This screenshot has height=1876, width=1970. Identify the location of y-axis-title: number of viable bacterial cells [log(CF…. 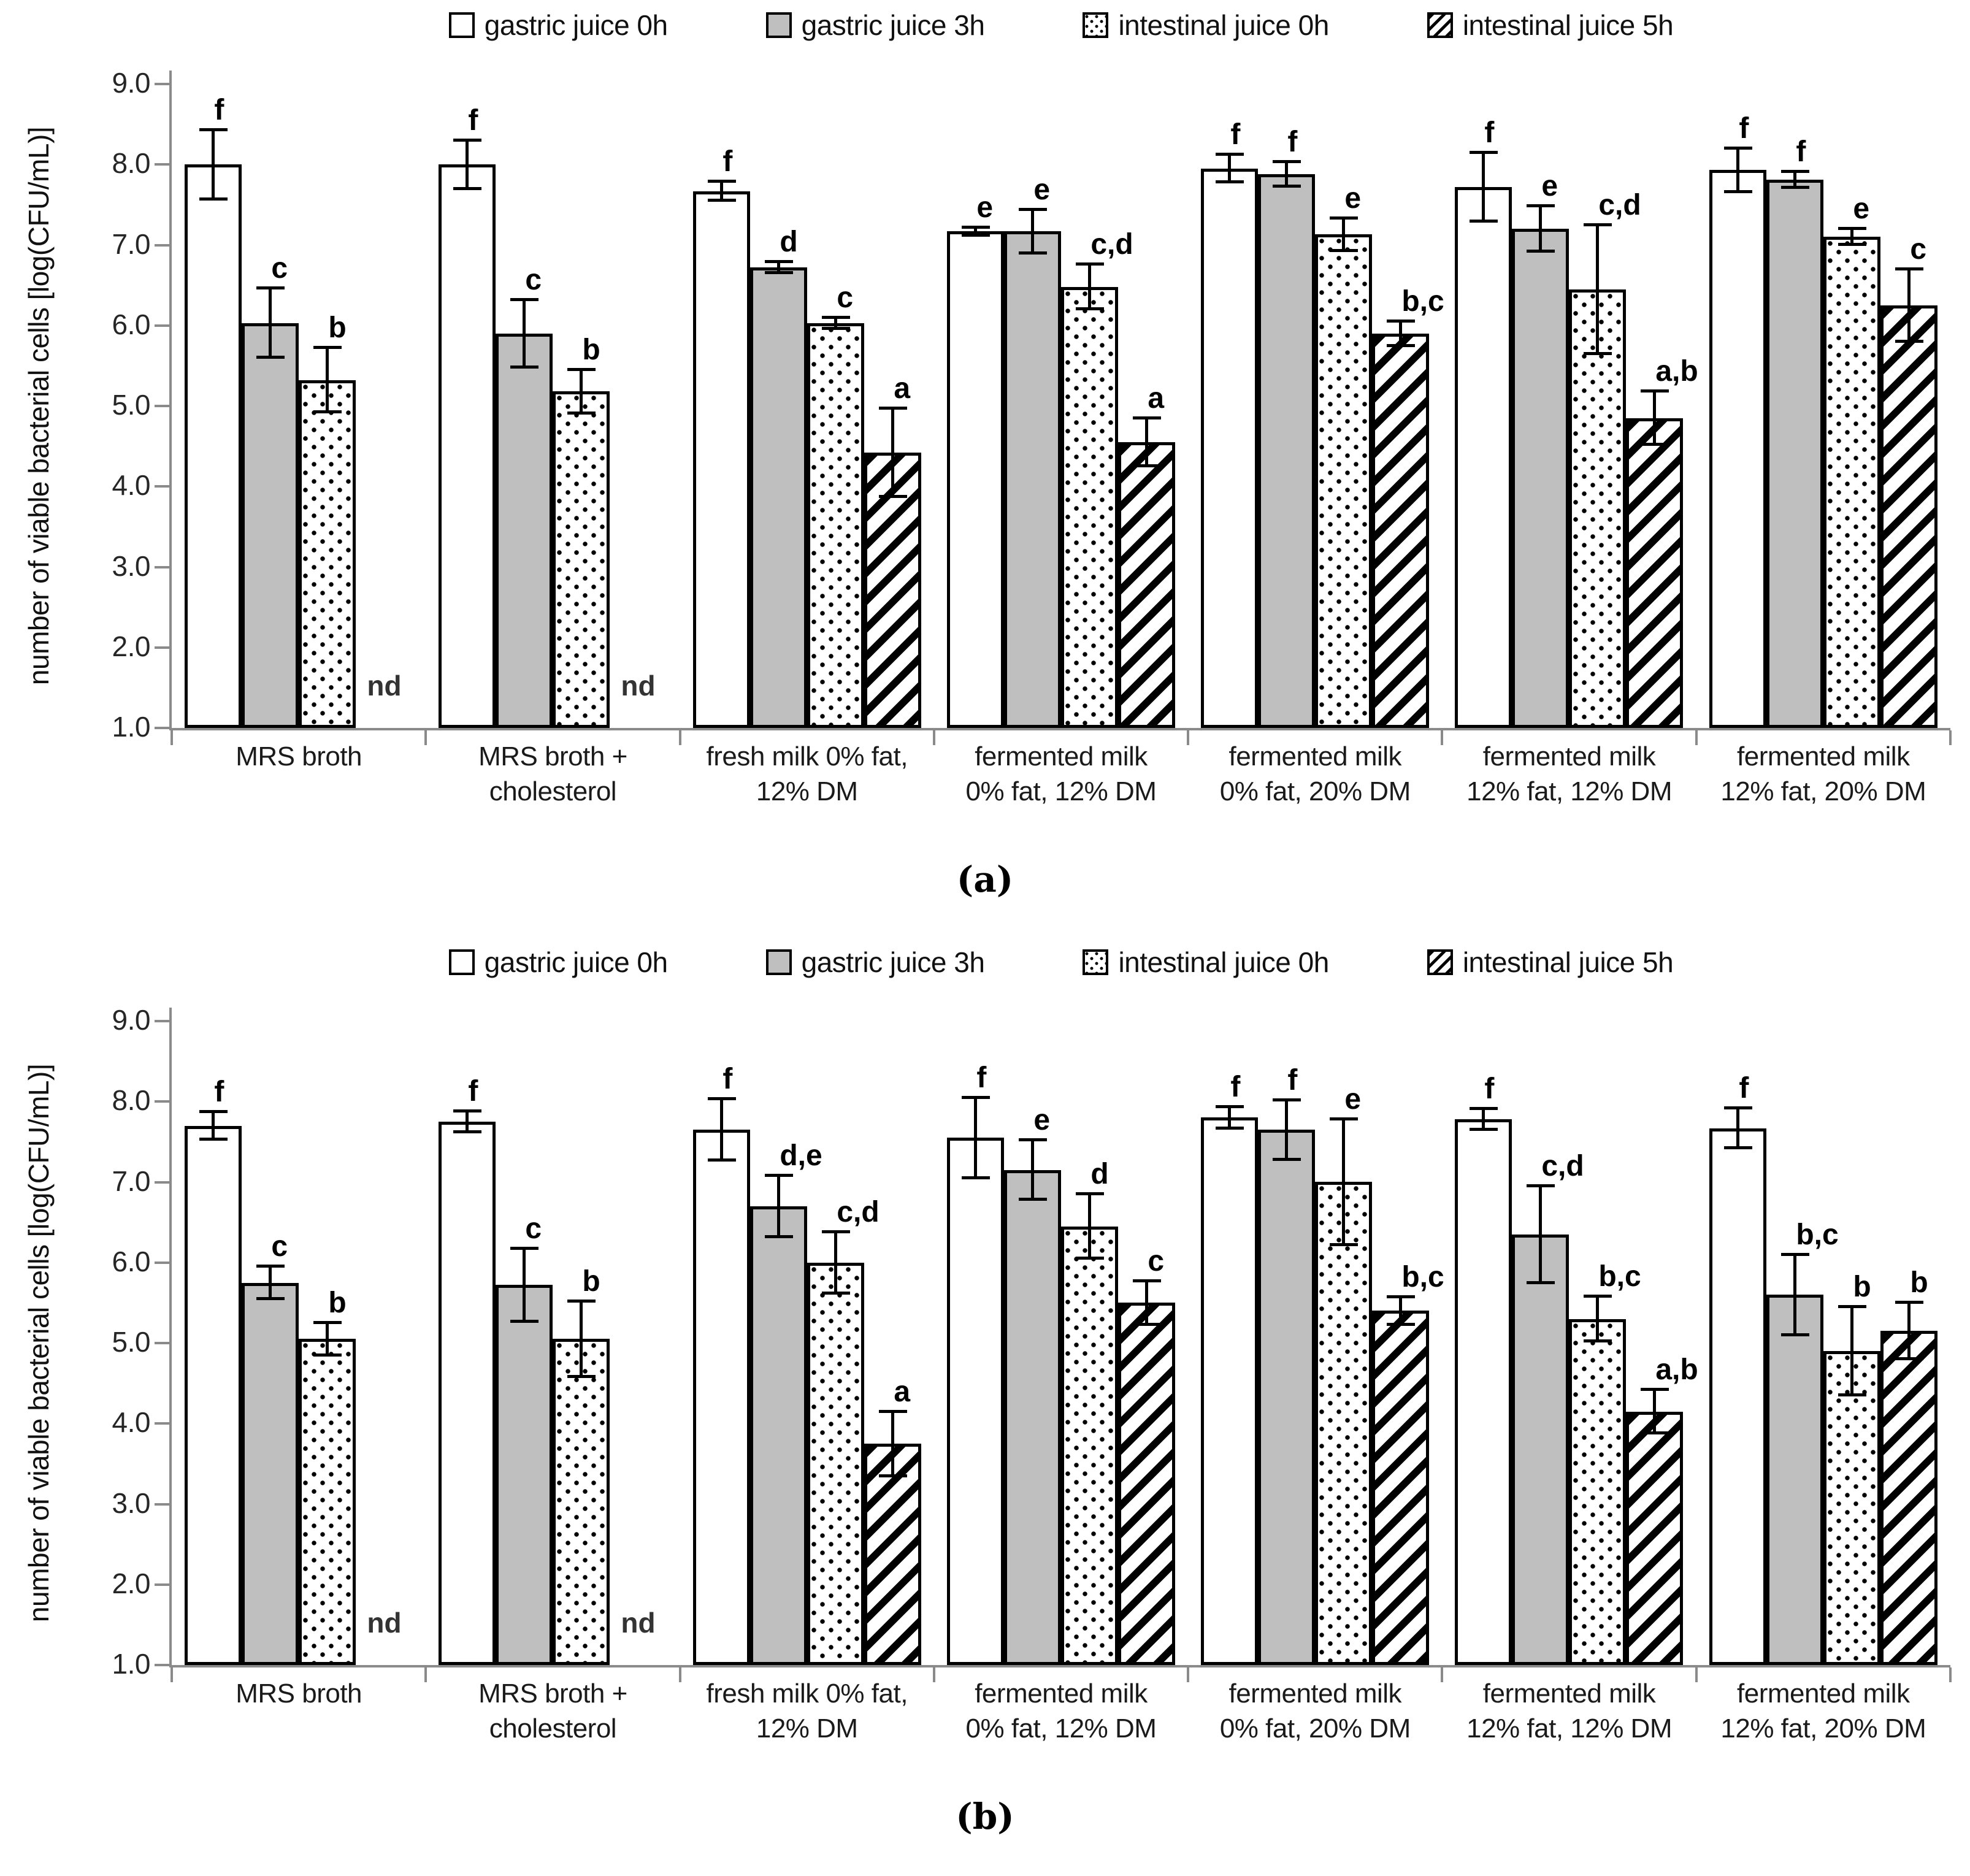
(38, 406).